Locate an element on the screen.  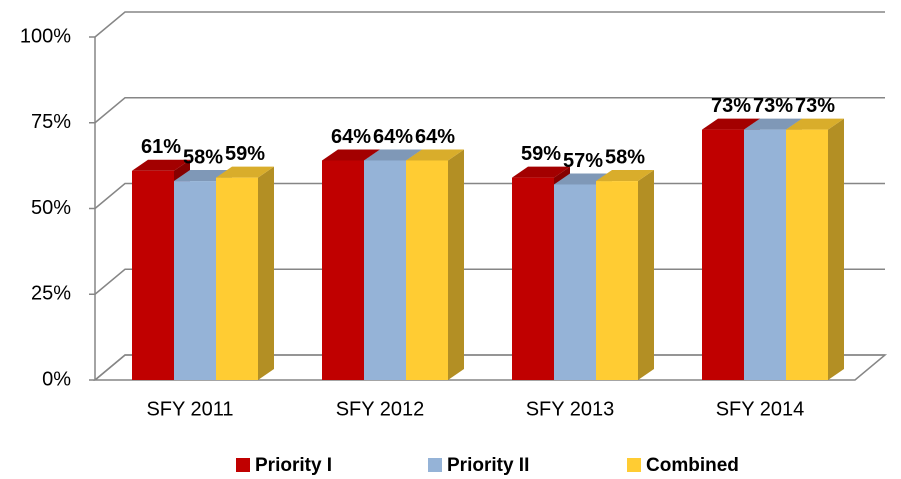
x-tick-label: SFY 2013 is located at coordinates (570, 409).